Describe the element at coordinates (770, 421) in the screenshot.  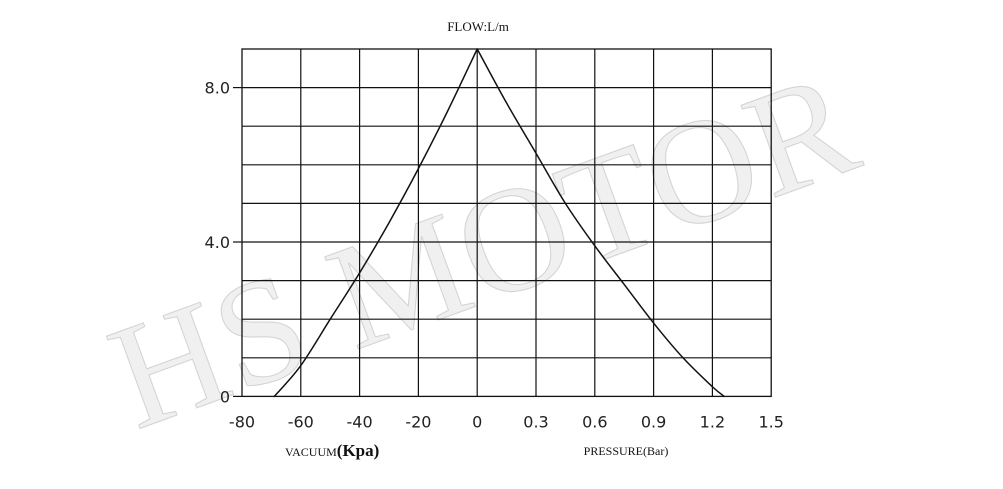
I see `pressure-tick-label: 1.5` at that location.